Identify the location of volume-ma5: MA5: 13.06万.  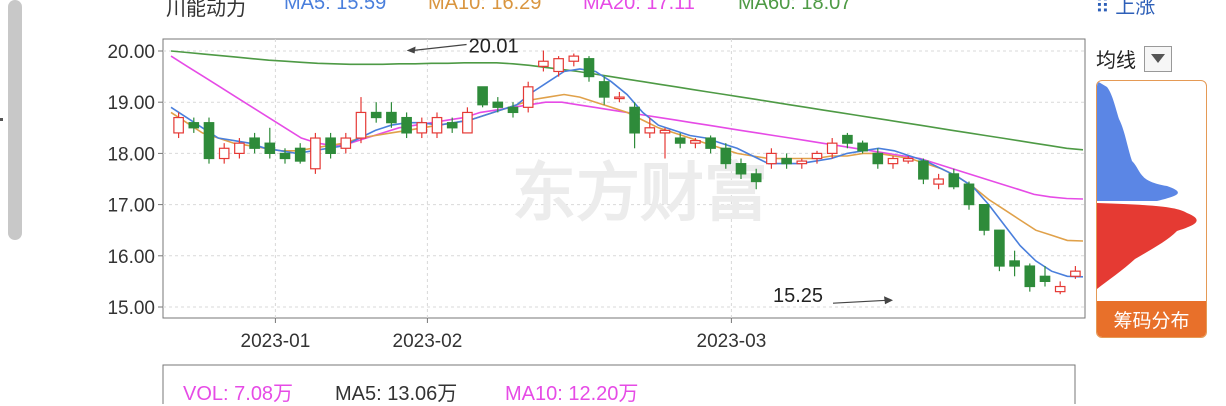
(396, 394).